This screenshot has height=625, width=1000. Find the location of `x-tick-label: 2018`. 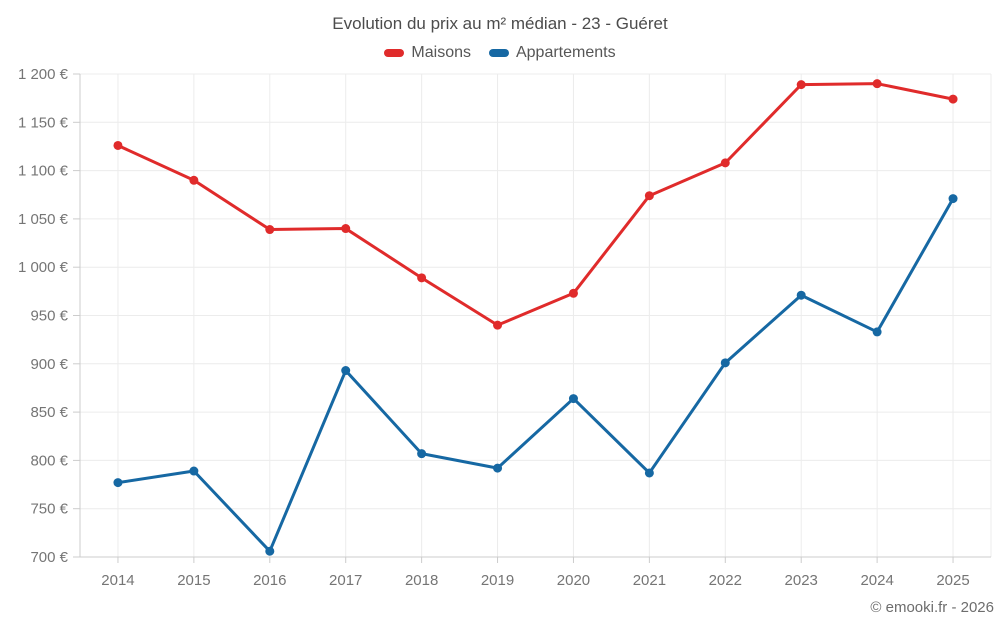

x-tick-label: 2018 is located at coordinates (421, 580).